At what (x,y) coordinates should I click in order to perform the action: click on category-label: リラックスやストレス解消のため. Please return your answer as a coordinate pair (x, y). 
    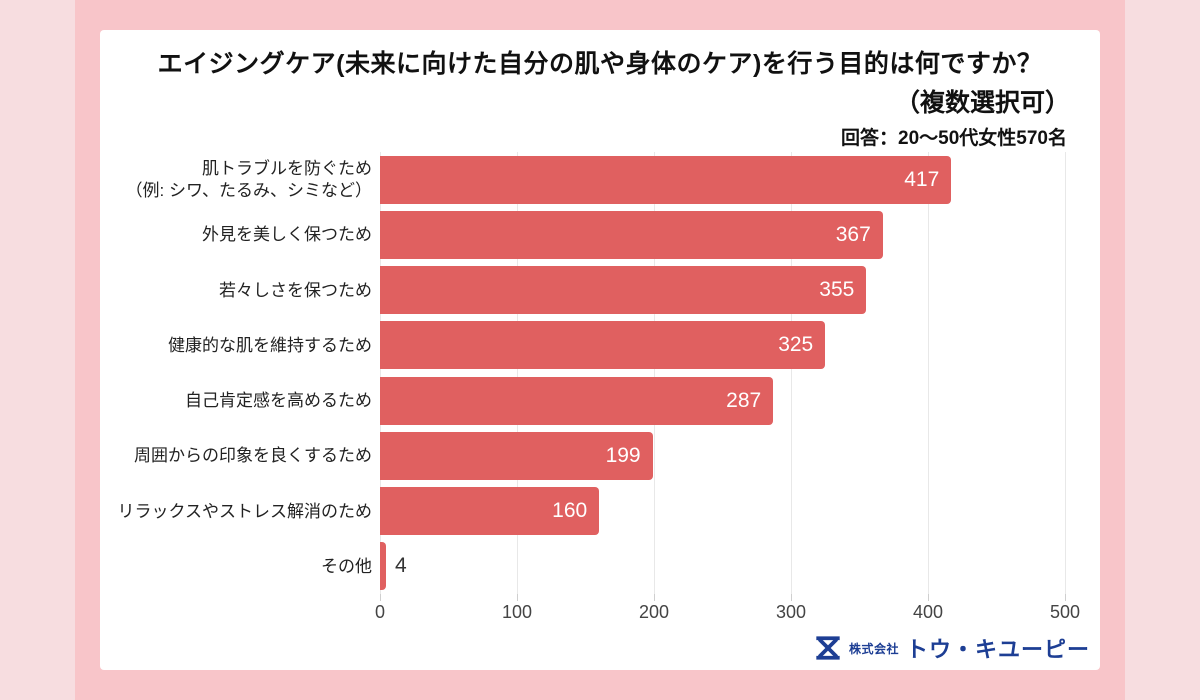
    Looking at the image, I should click on (245, 511).